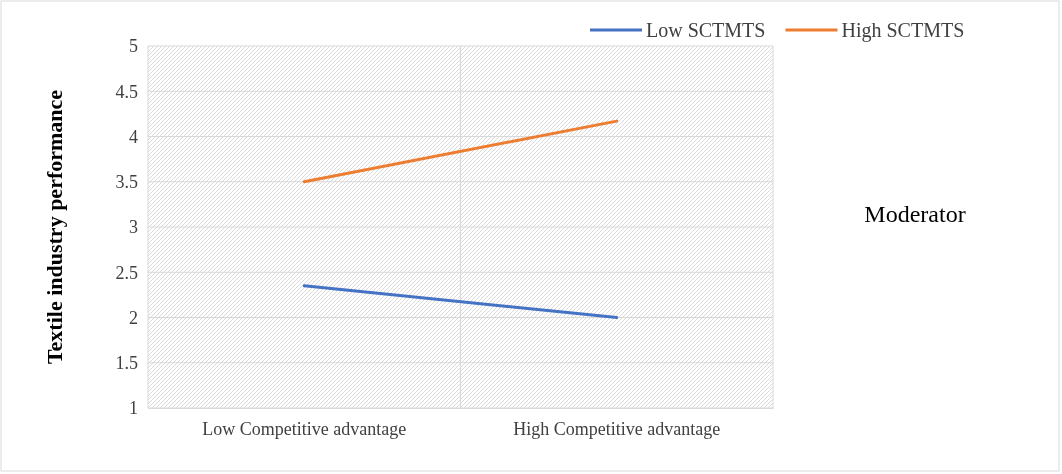 This screenshot has height=474, width=1062. Describe the element at coordinates (126, 91) in the screenshot. I see `y-tick-label: 4.5` at that location.